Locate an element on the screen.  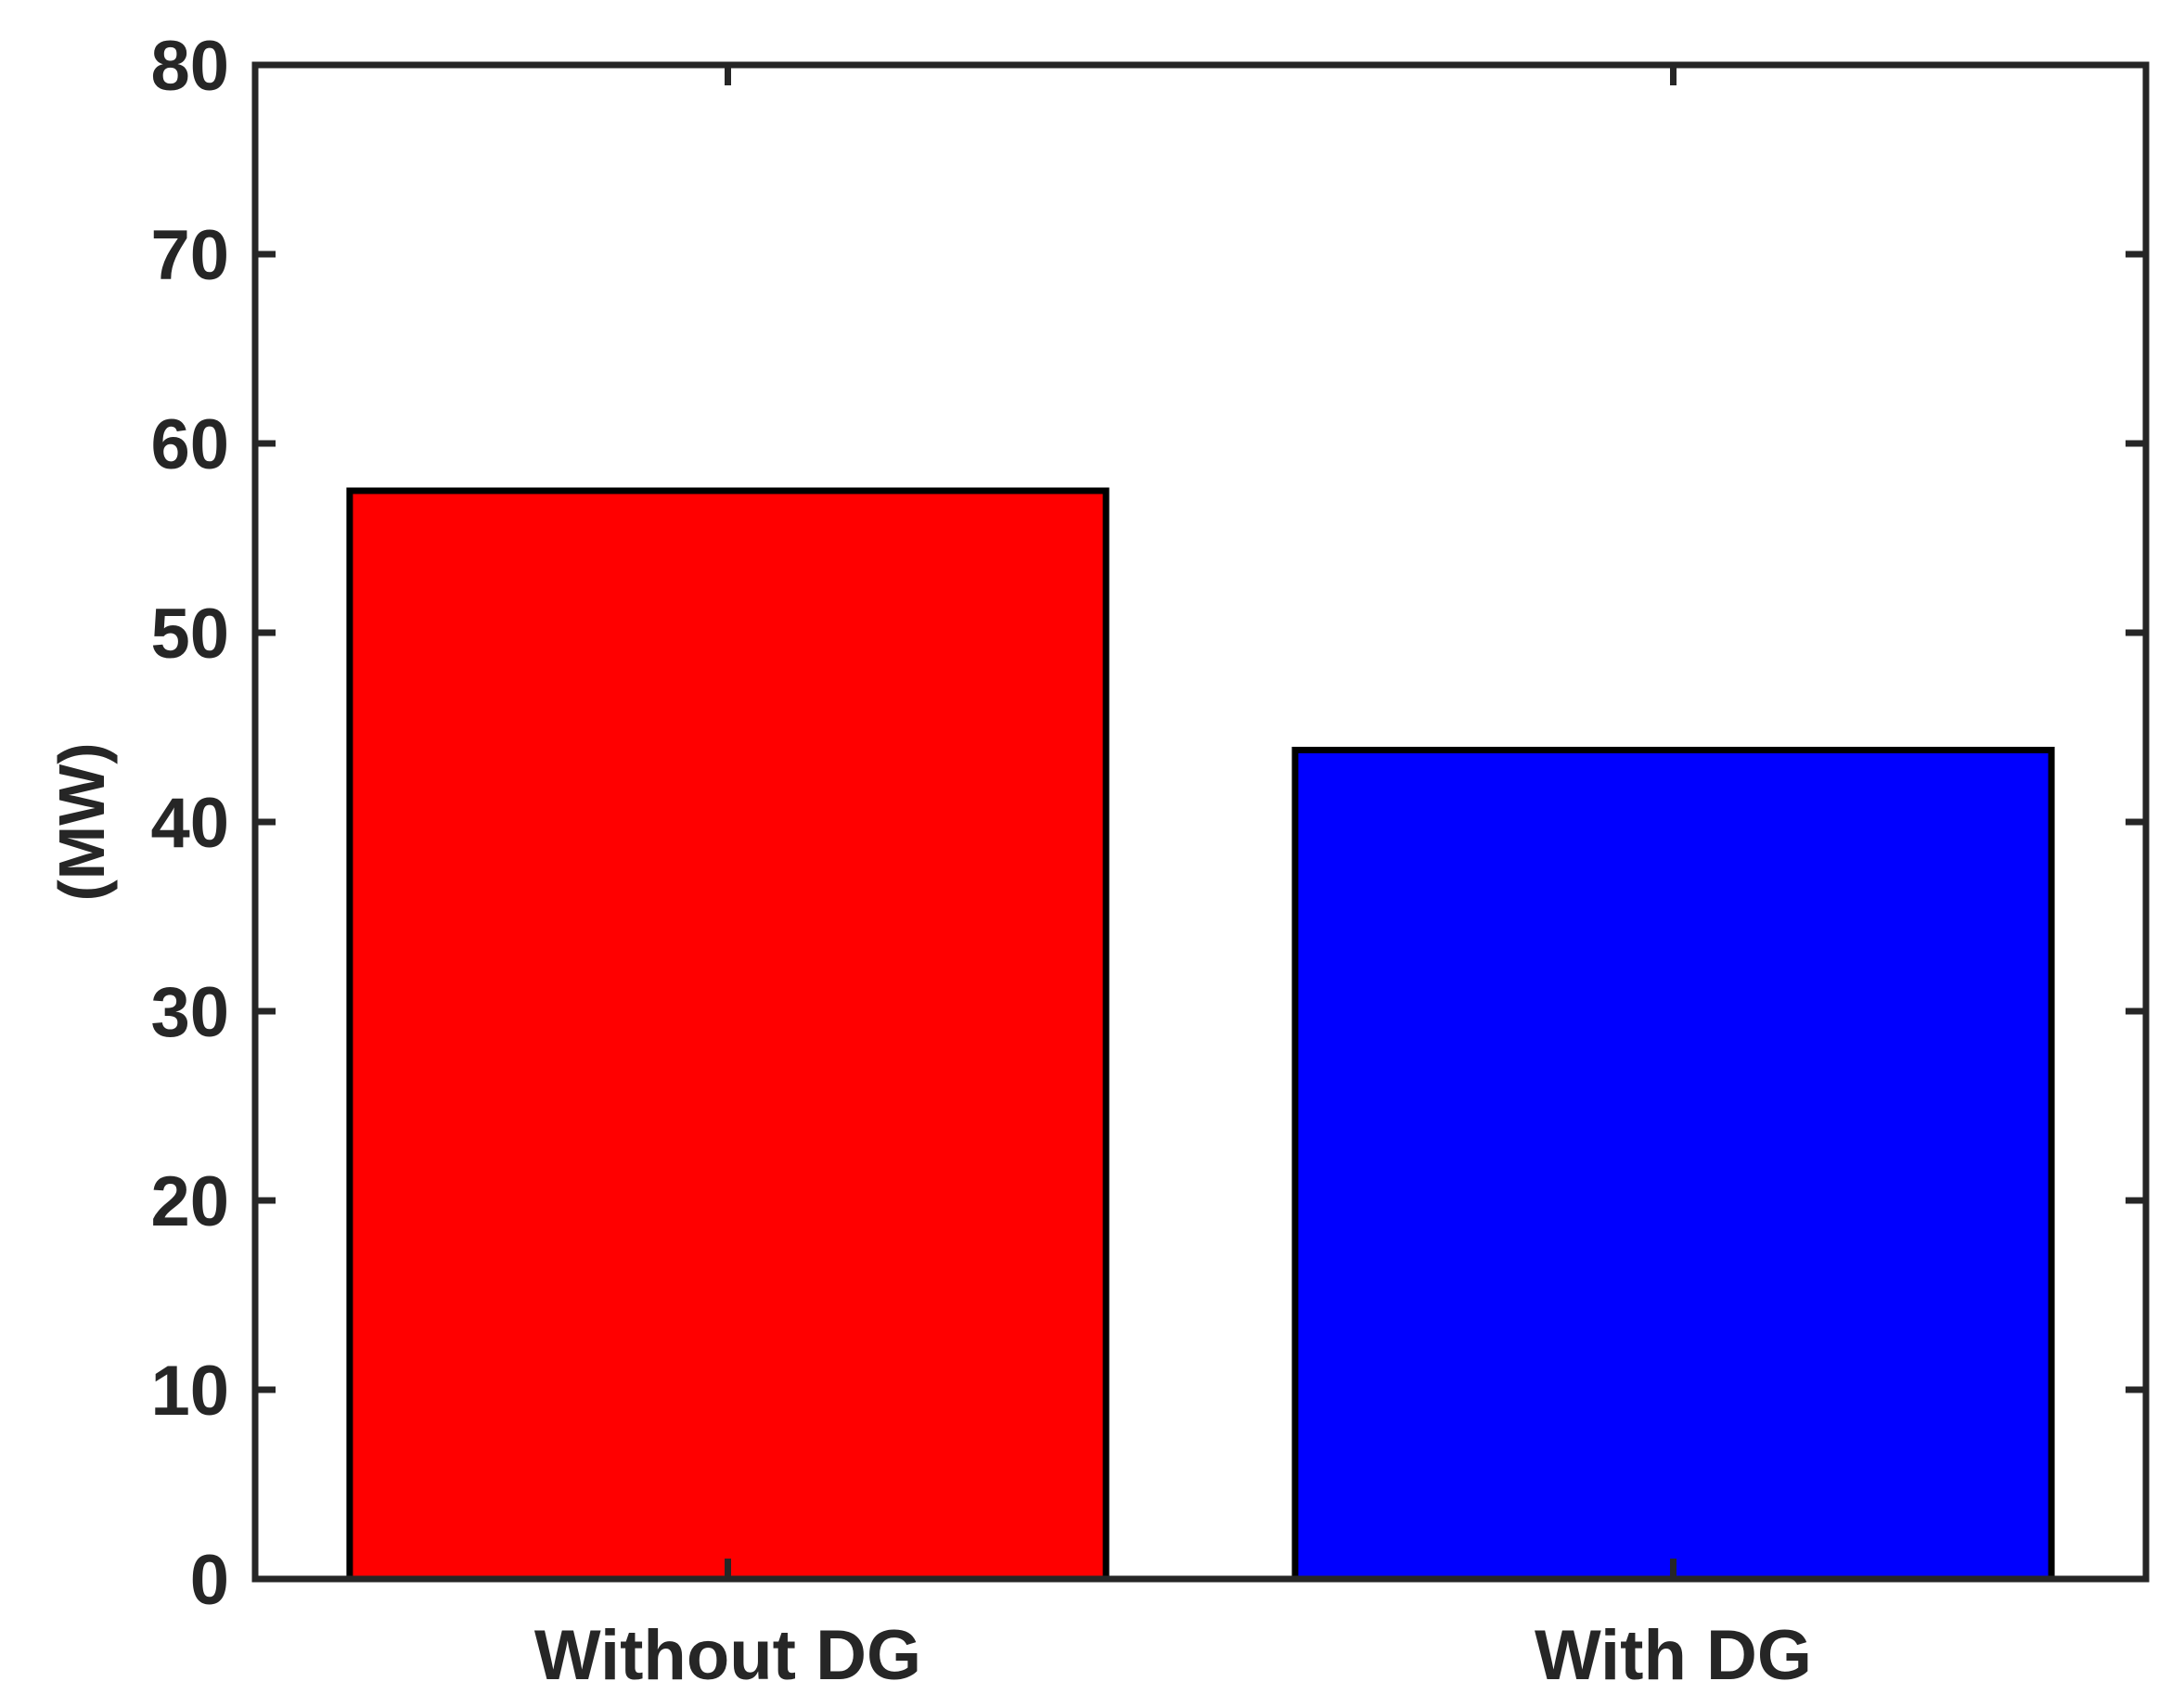
ytick-label-0: 0 is located at coordinates (209, 1580).